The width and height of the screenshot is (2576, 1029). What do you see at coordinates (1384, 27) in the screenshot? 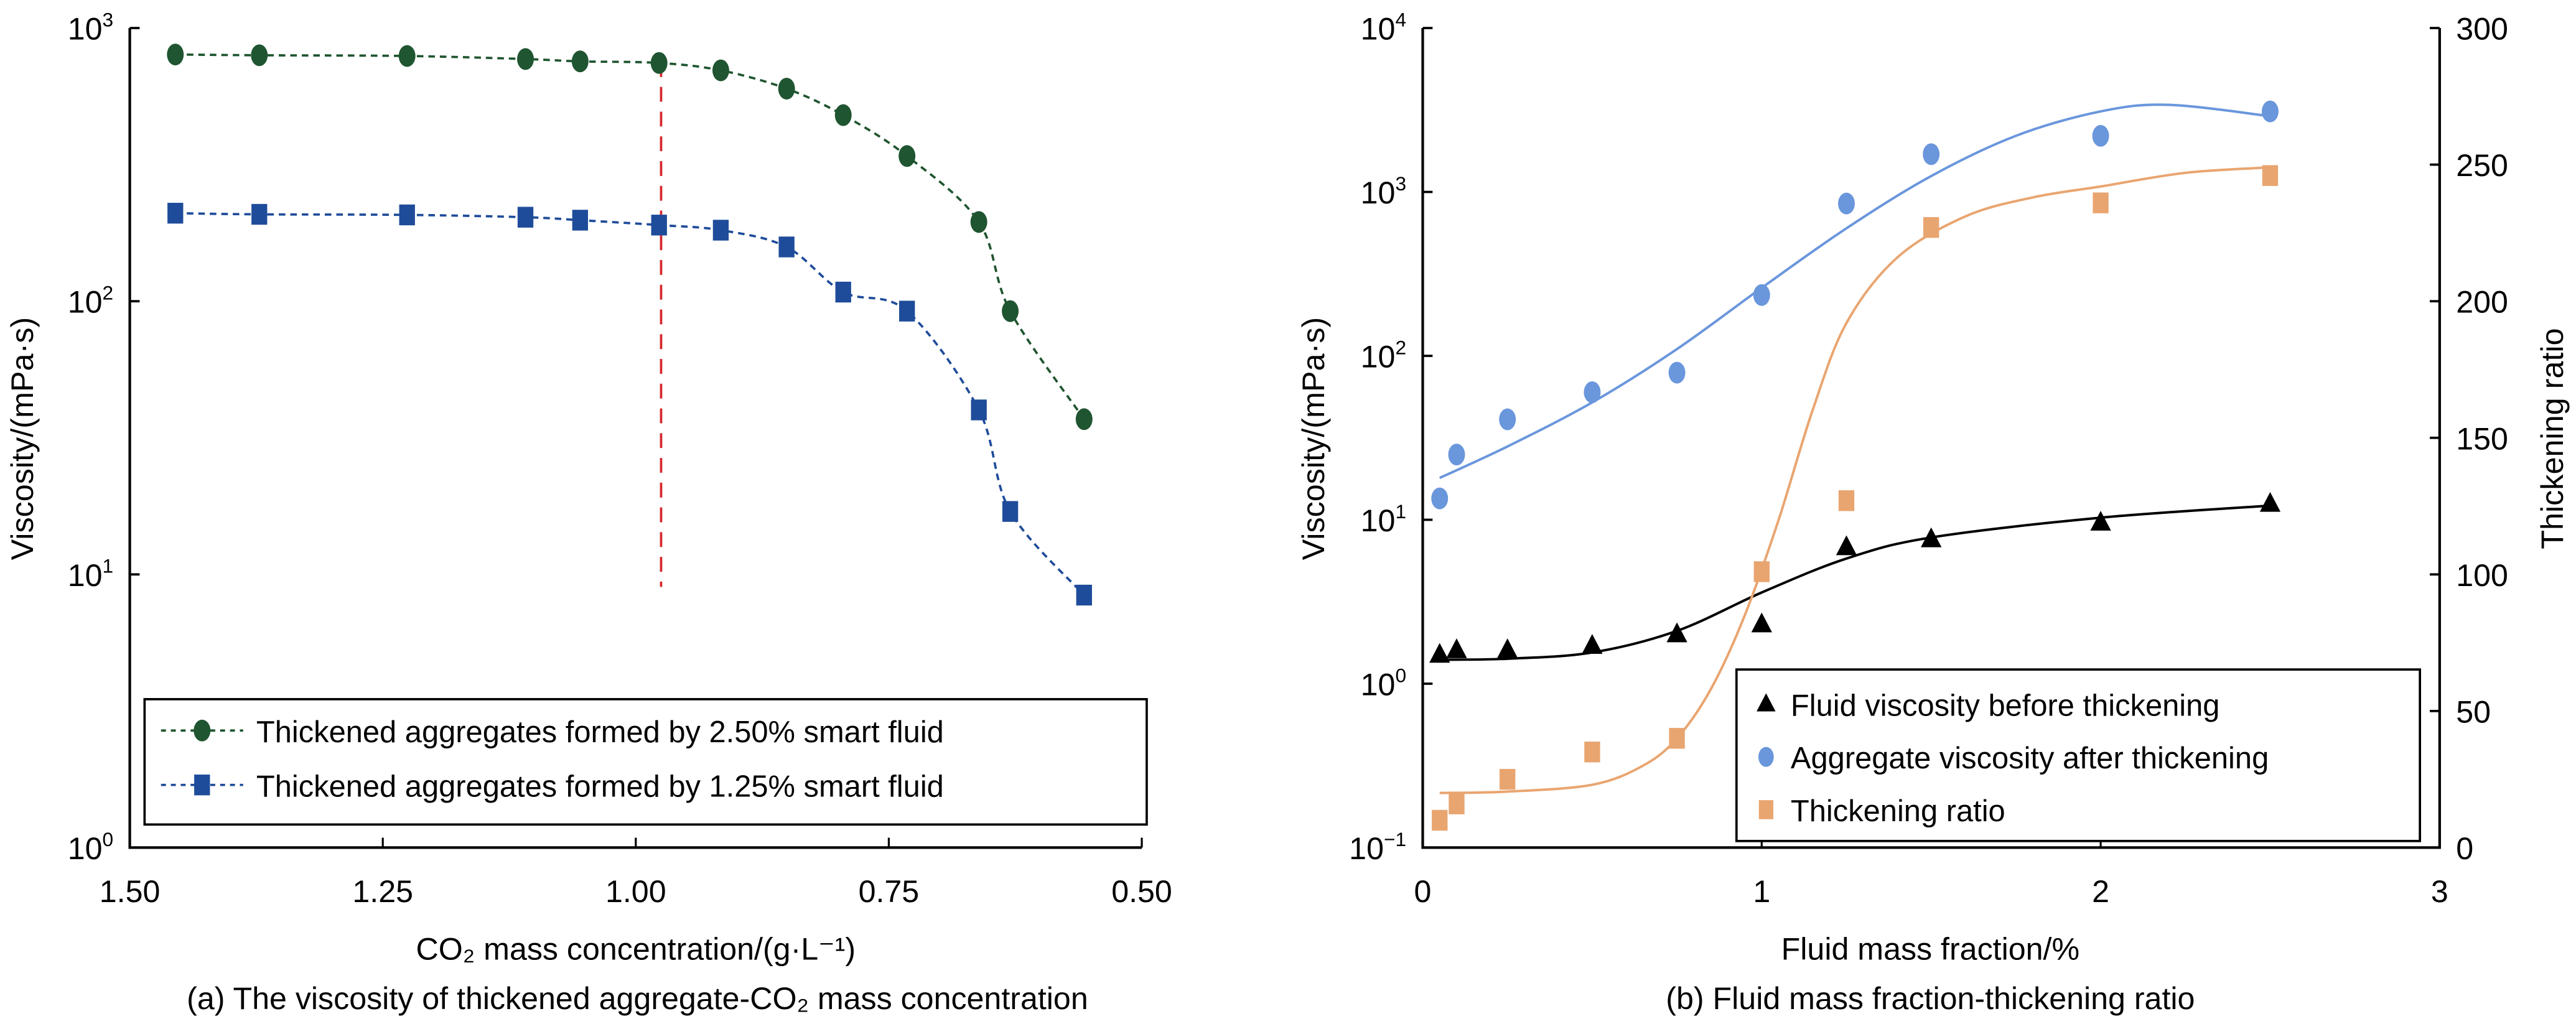
I see `y-tick-label: 104` at bounding box center [1384, 27].